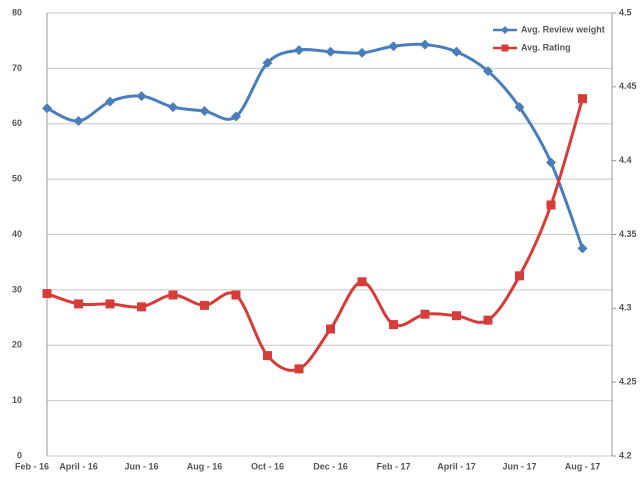  I want to click on y2-tick-label: 4.35, so click(628, 234).